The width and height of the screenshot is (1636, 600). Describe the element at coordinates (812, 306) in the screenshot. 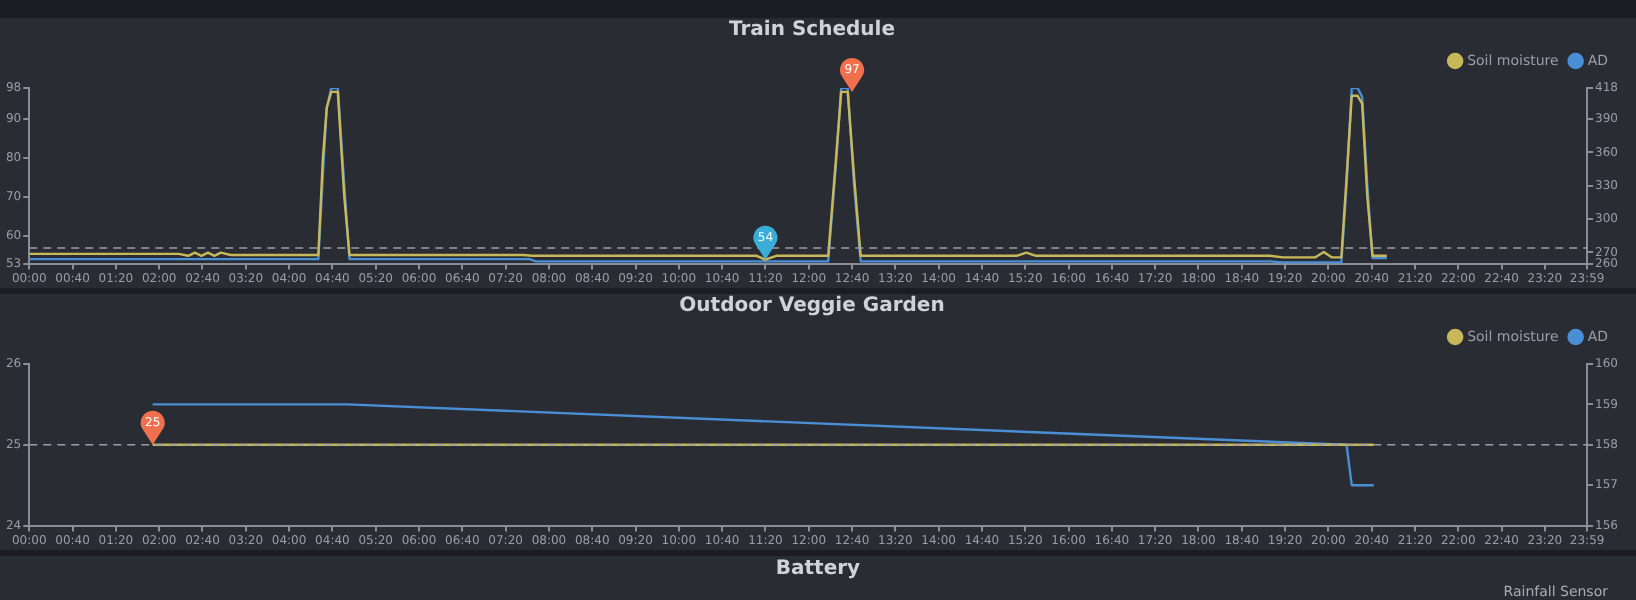

I see `chart-title: Outdoor Veggie Garden` at that location.